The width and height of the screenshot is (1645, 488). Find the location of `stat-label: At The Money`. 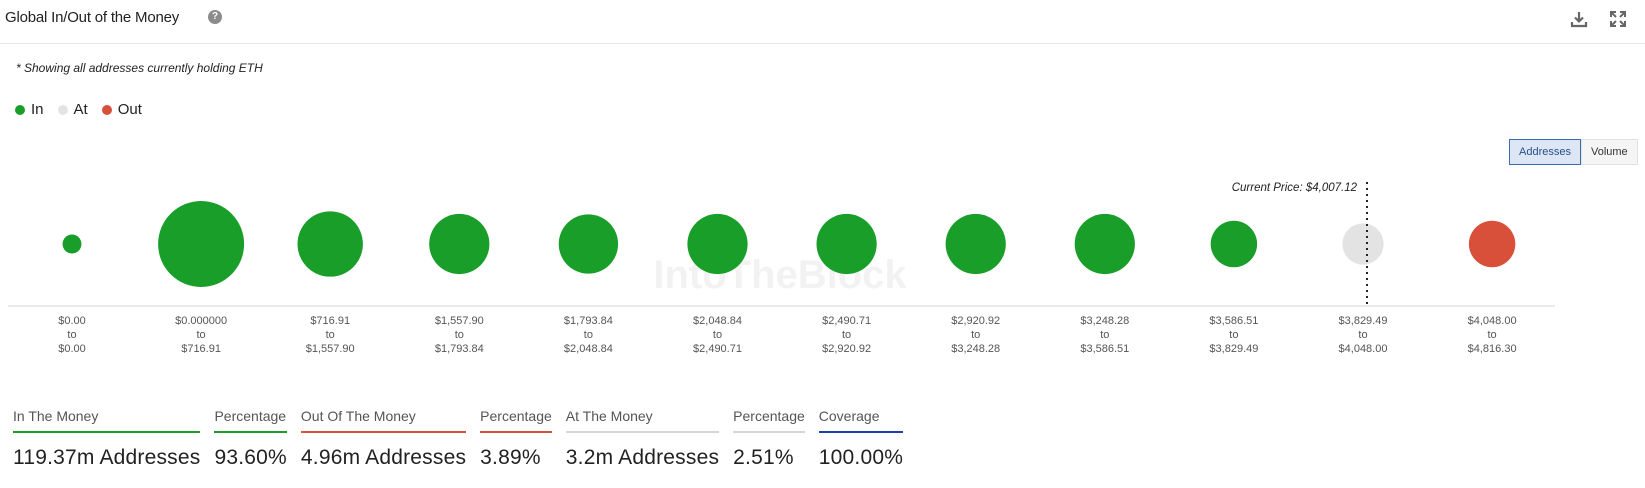

stat-label: At The Money is located at coordinates (642, 420).